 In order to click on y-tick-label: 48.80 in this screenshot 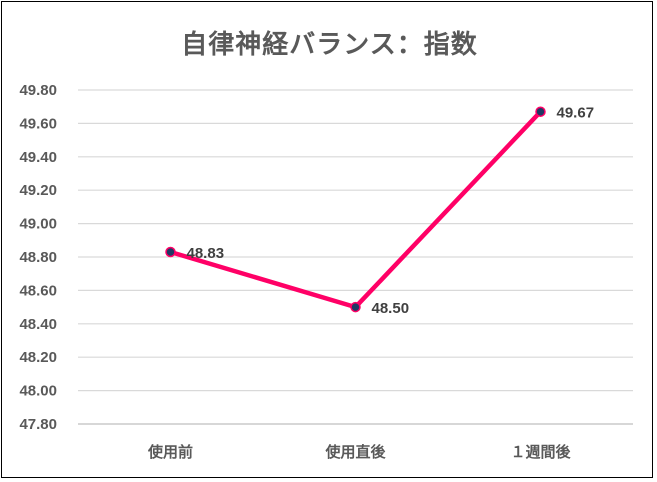, I will do `click(38, 257)`.